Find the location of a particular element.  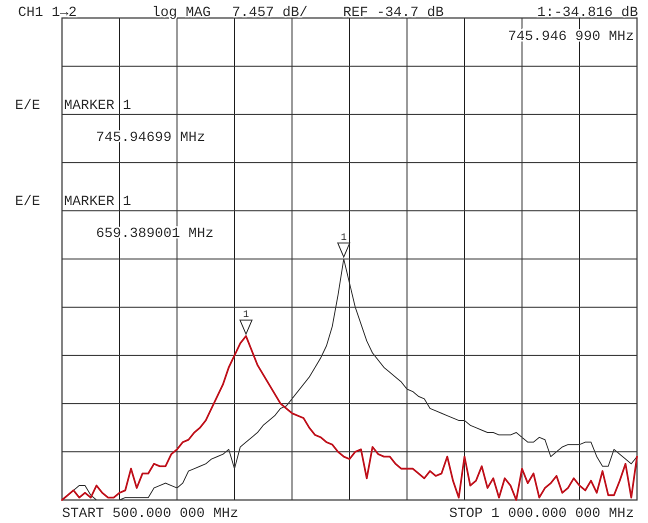

text: 1 is located at coordinates (343, 238).